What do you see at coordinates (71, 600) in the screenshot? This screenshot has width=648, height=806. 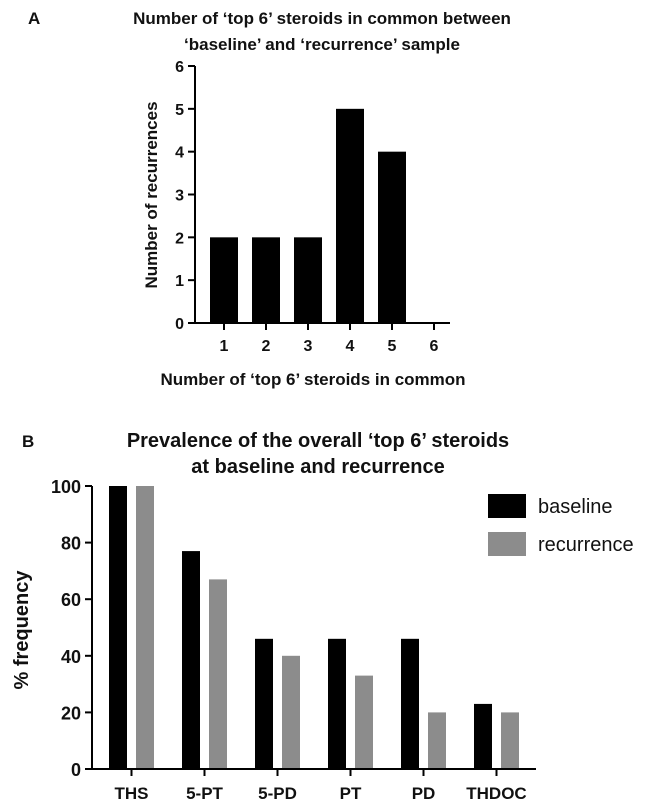 I see `panel-b-y-tick-label: 60` at bounding box center [71, 600].